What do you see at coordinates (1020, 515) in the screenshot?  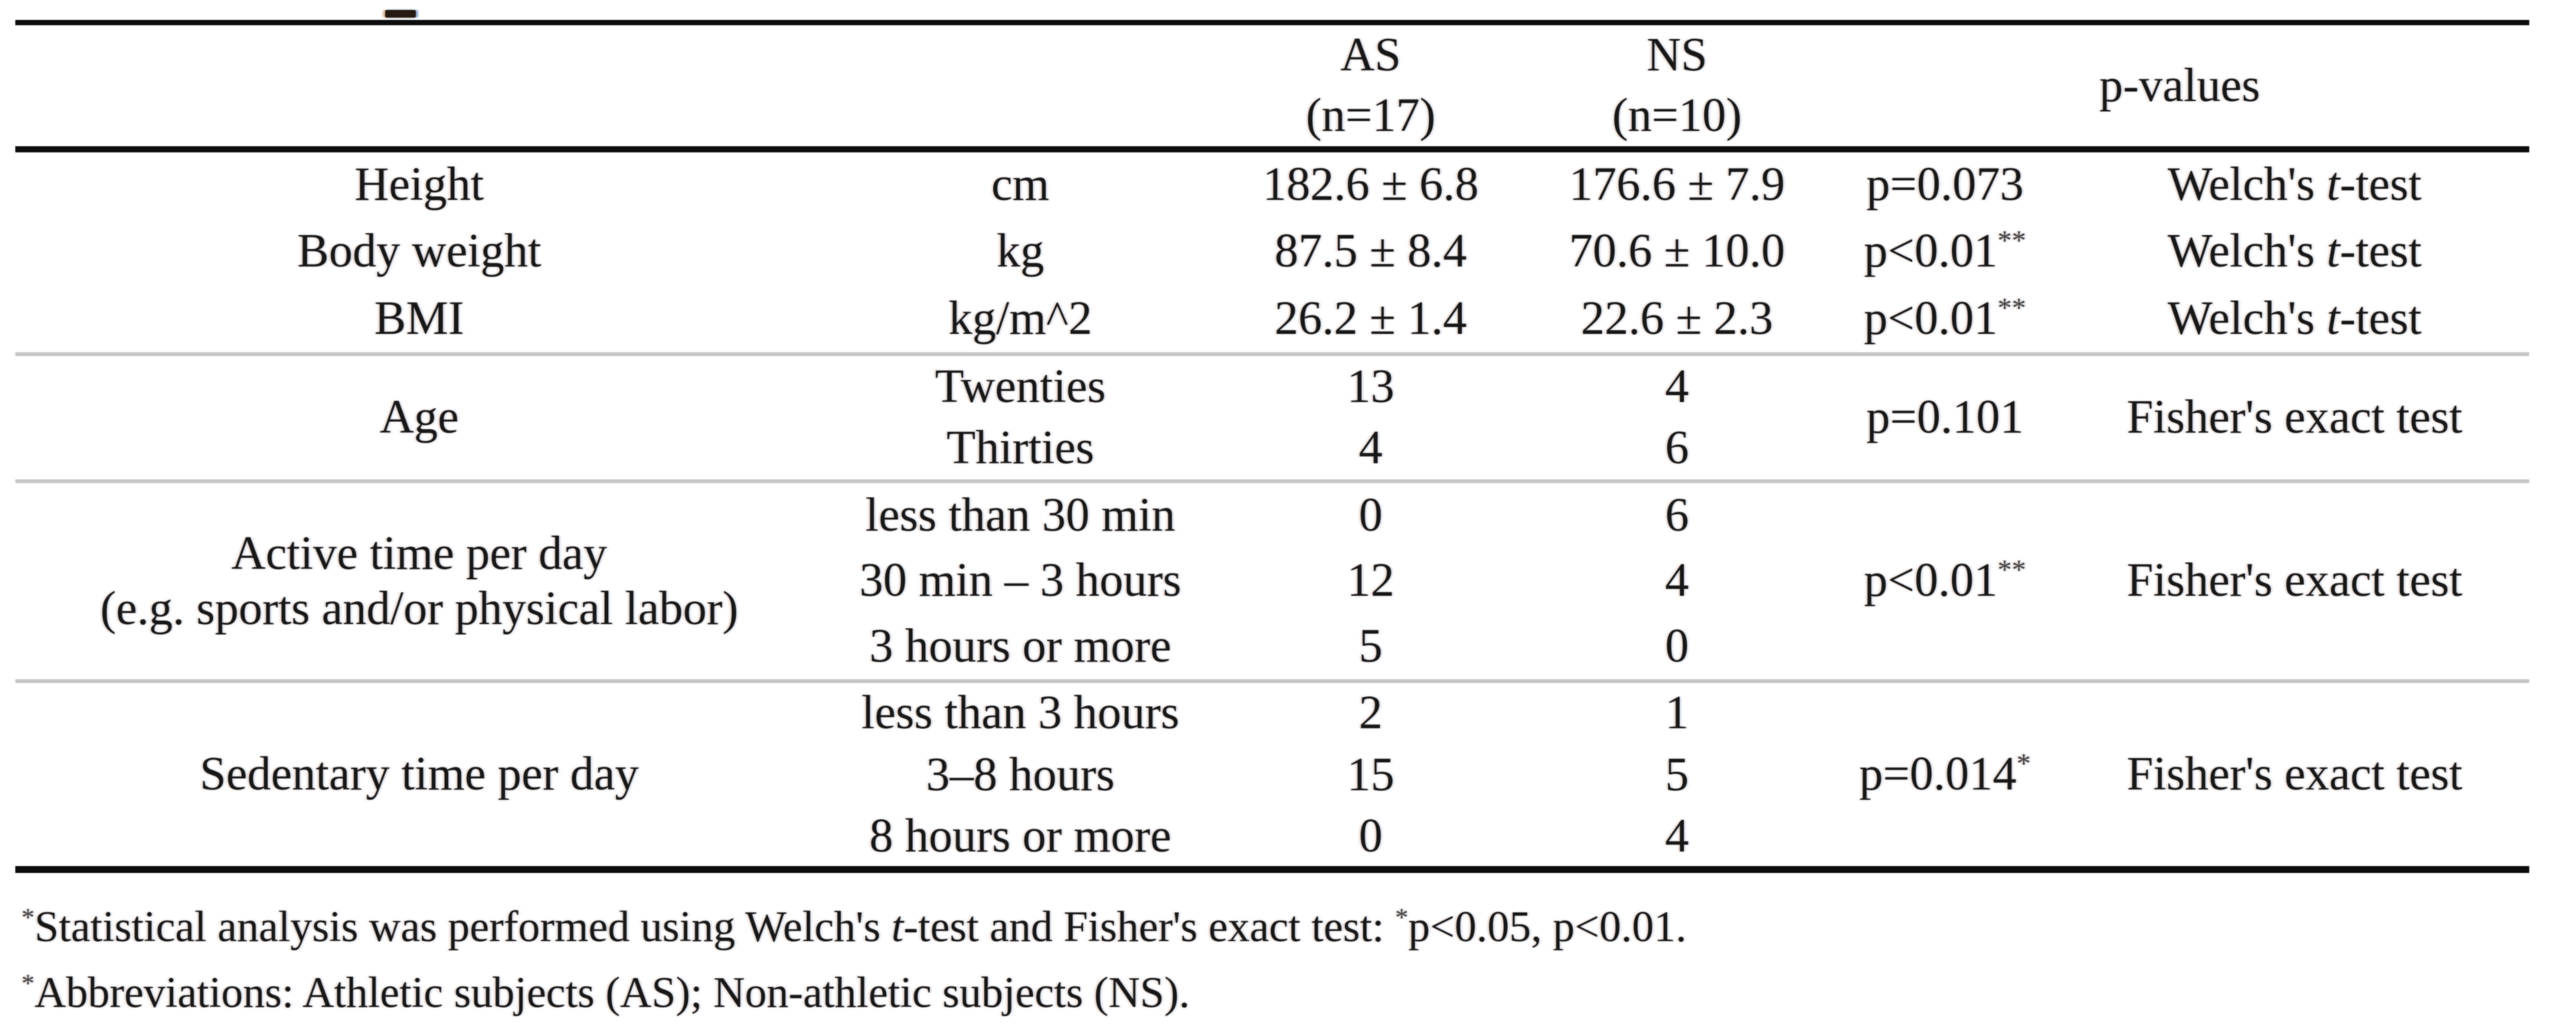 I see `category-label: less than 30 min` at bounding box center [1020, 515].